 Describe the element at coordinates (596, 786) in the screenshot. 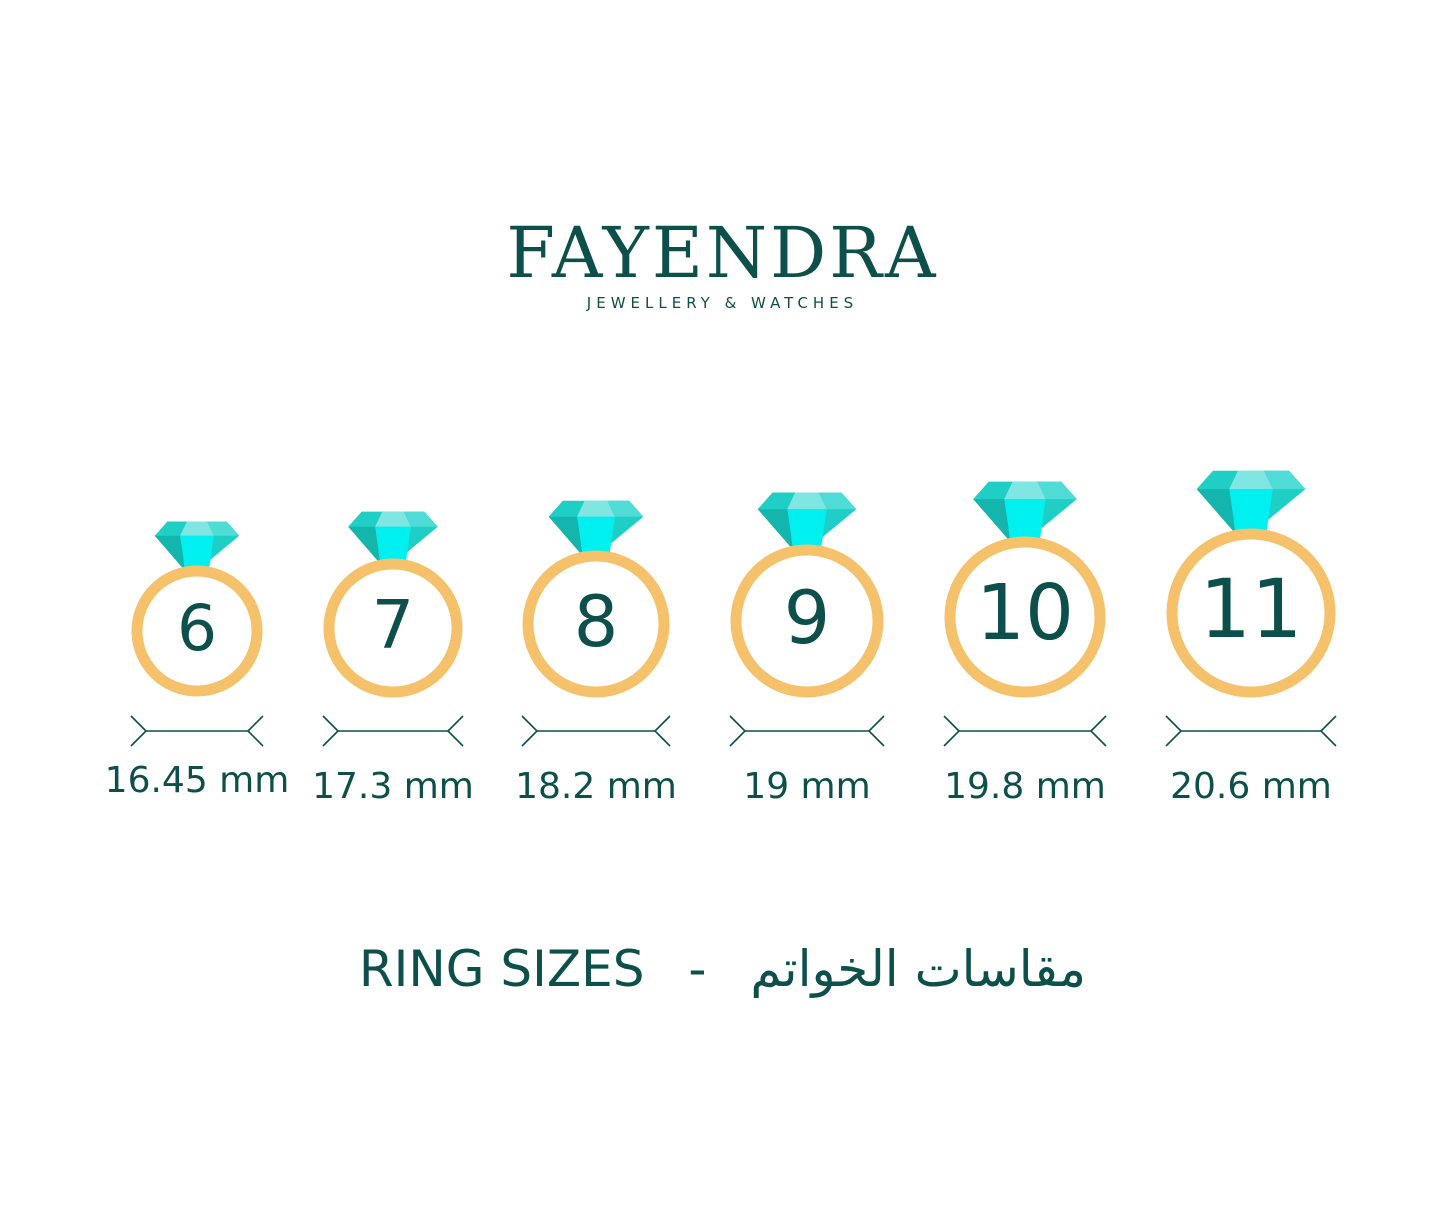

I see `ring-diameter-label: 18.2 mm` at that location.